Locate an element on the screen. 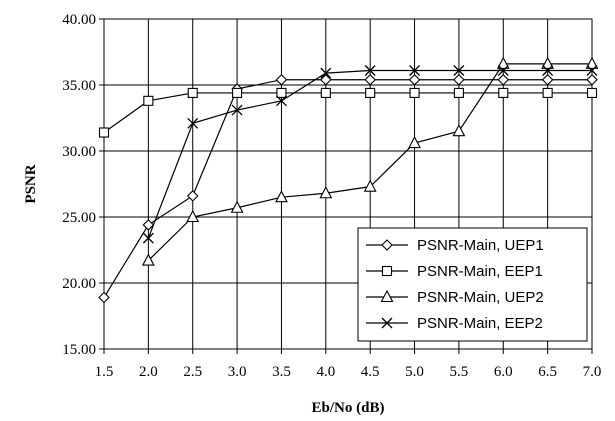 The width and height of the screenshot is (615, 421). x-tick-label: 2.5 is located at coordinates (192, 372).